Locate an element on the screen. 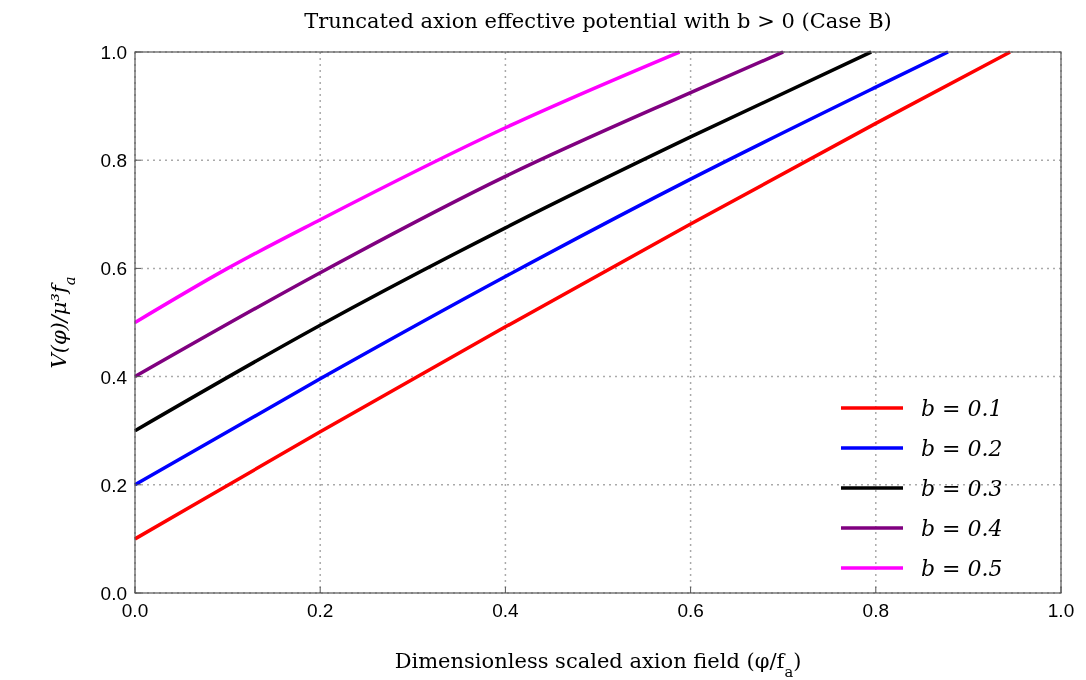 The height and width of the screenshot is (680, 1086). x-tick-label: 0.4 is located at coordinates (506, 610).